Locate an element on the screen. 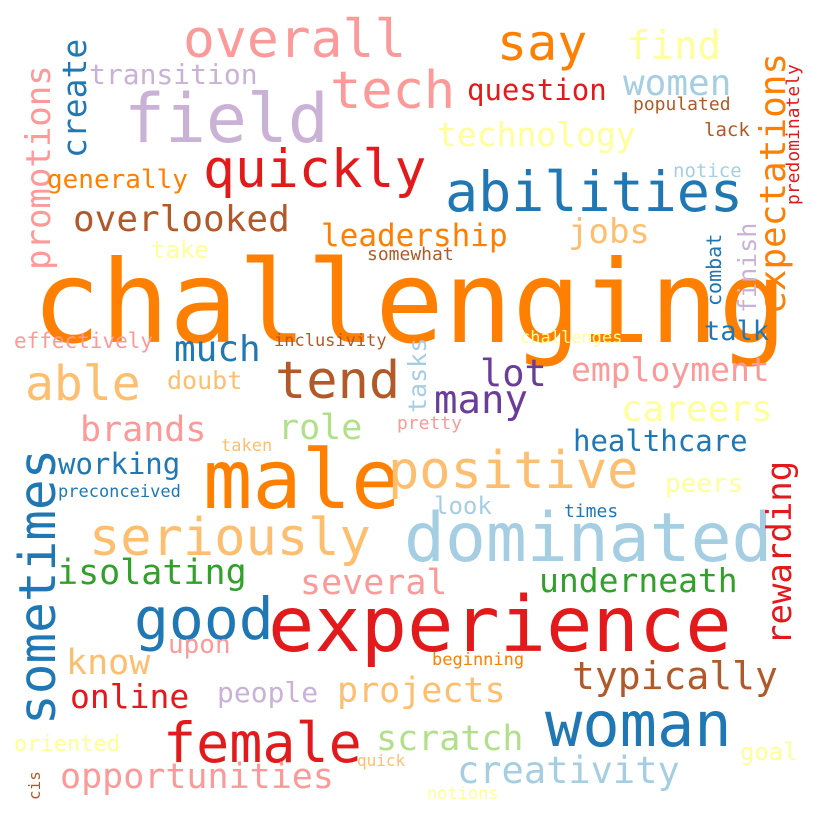 The width and height of the screenshot is (819, 819). word-look: look is located at coordinates (463, 506).